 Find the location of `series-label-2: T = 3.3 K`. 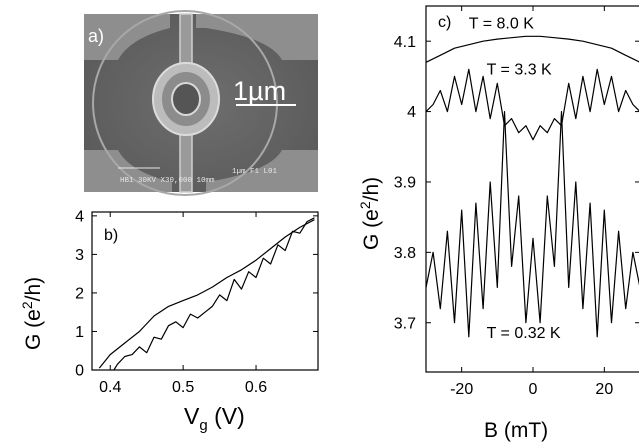

series-label-2: T = 3.3 K is located at coordinates (519, 69).